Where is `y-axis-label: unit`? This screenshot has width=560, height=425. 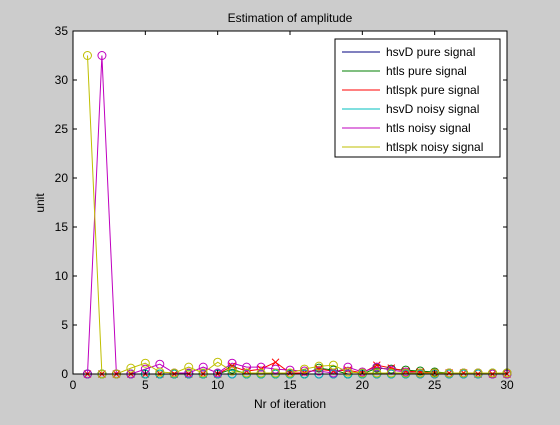 y-axis-label: unit is located at coordinates (40, 203).